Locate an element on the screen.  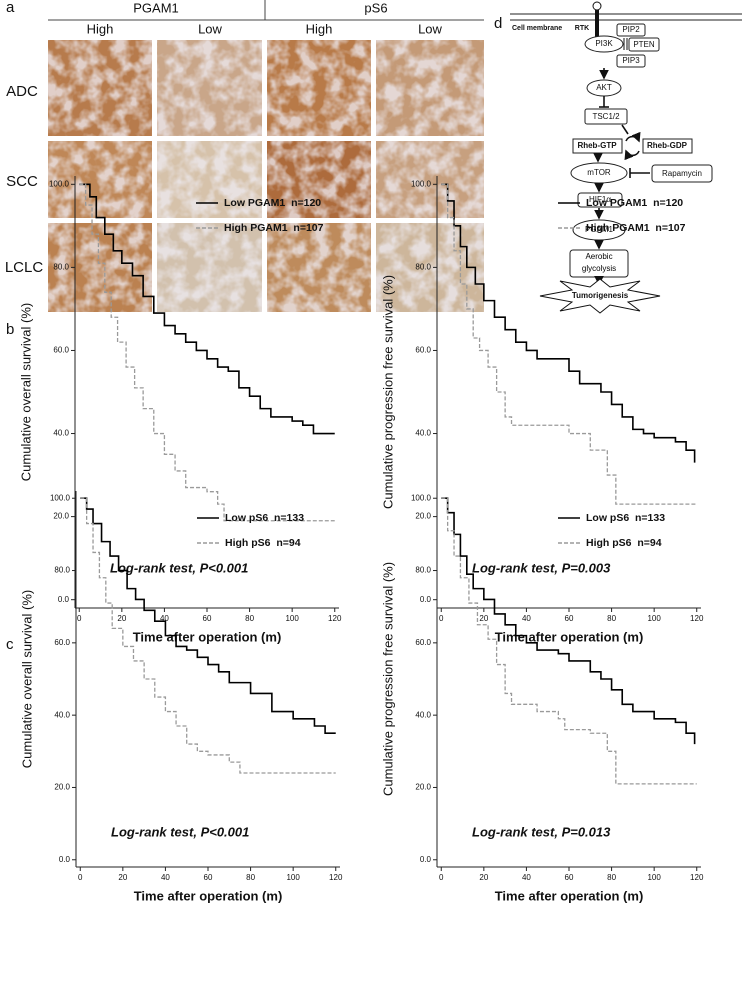
node-label: Rheb-GDP is located at coordinates (667, 145).